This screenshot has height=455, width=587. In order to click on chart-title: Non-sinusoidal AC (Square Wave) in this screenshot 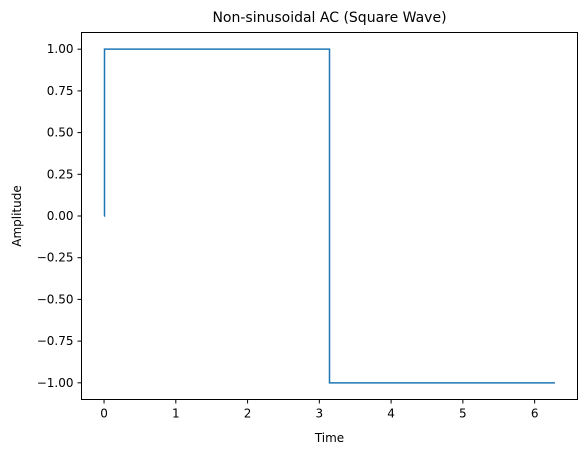, I will do `click(329, 18)`.